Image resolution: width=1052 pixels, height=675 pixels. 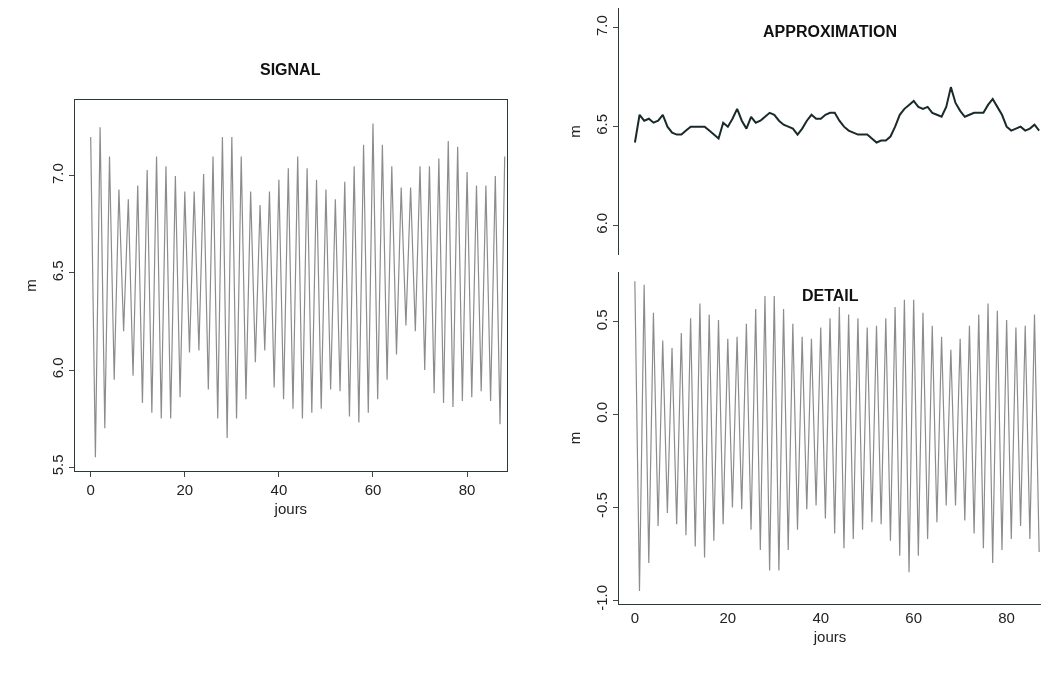 I want to click on y-tick-label: -0.5, so click(x=601, y=505).